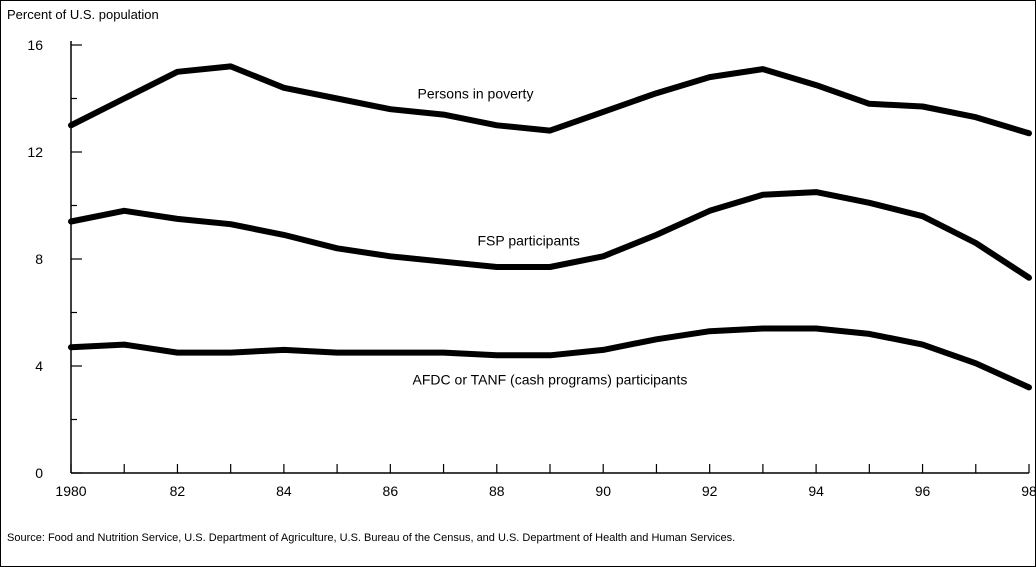 The height and width of the screenshot is (567, 1036). I want to click on x-tick-label: 82, so click(178, 491).